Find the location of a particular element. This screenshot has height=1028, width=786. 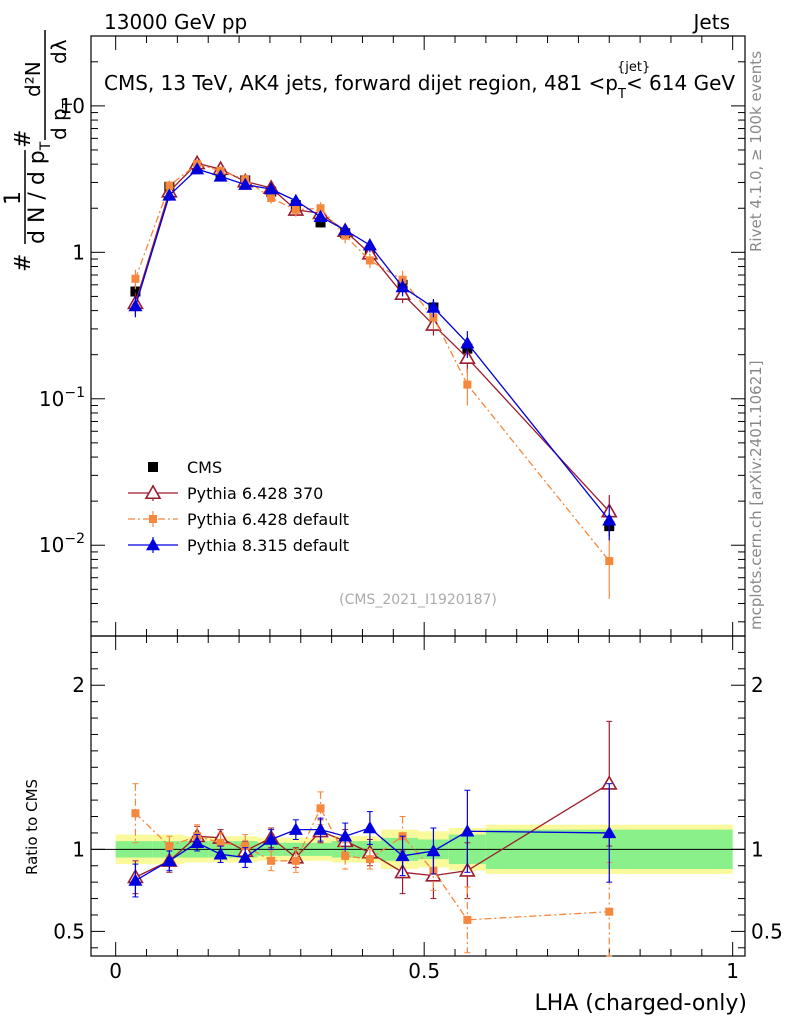

ratio-x-tick-label: 1 is located at coordinates (732, 971).